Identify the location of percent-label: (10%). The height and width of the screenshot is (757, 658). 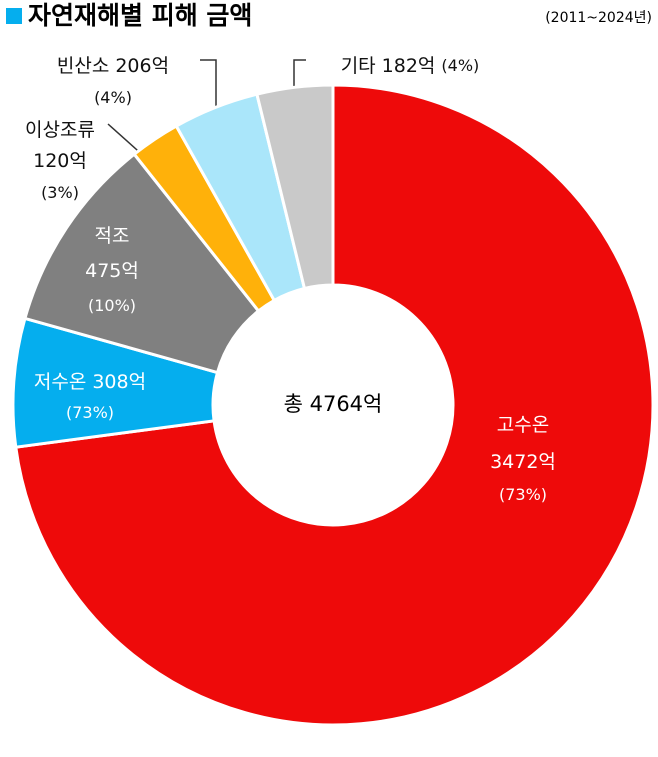
(112, 305).